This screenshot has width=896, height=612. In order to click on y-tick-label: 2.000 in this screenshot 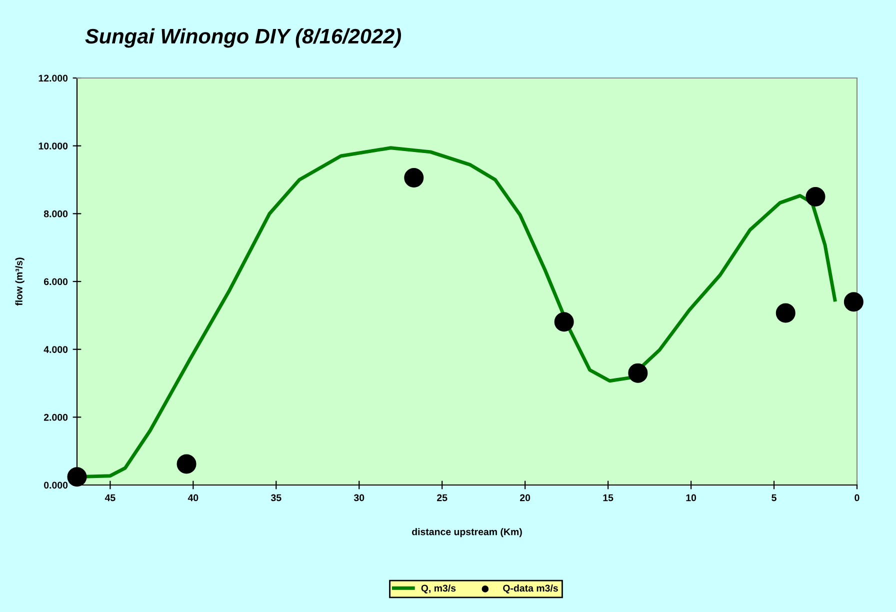, I will do `click(56, 417)`.